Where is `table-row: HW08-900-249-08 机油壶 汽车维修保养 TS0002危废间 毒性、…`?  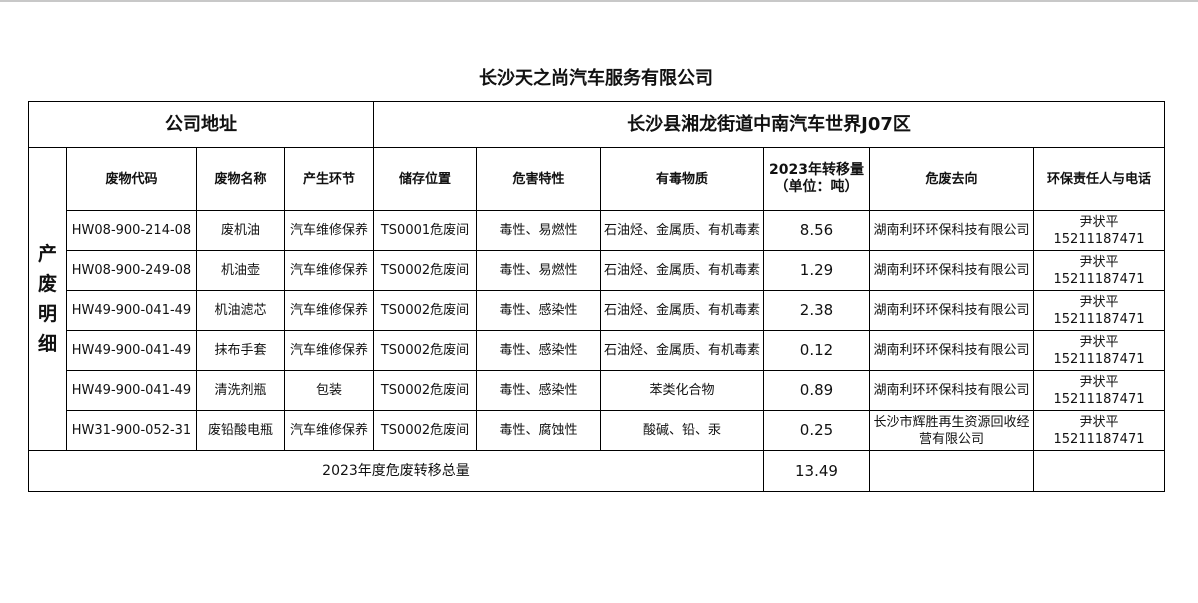 table-row: HW08-900-249-08 机油壶 汽车维修保养 TS0002危废间 毒性、… is located at coordinates (597, 270).